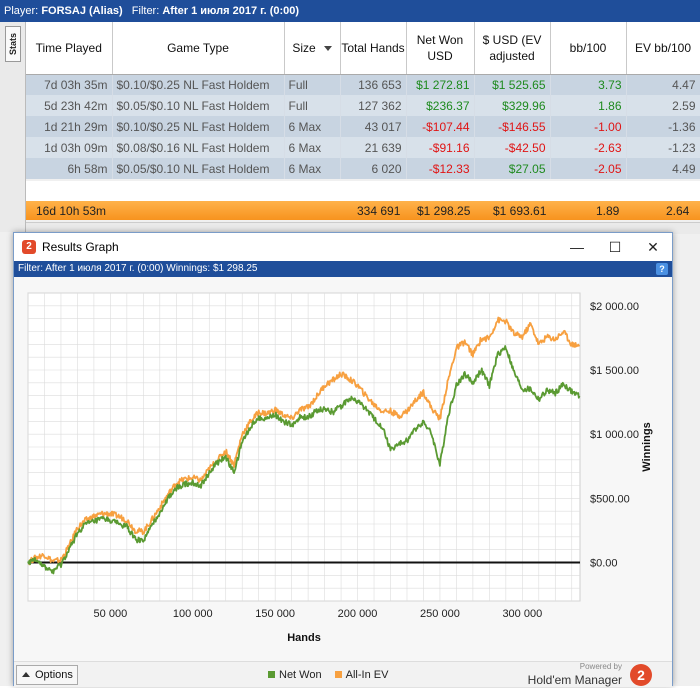 The width and height of the screenshot is (700, 688). I want to click on options-button-label: Options, so click(54, 675).